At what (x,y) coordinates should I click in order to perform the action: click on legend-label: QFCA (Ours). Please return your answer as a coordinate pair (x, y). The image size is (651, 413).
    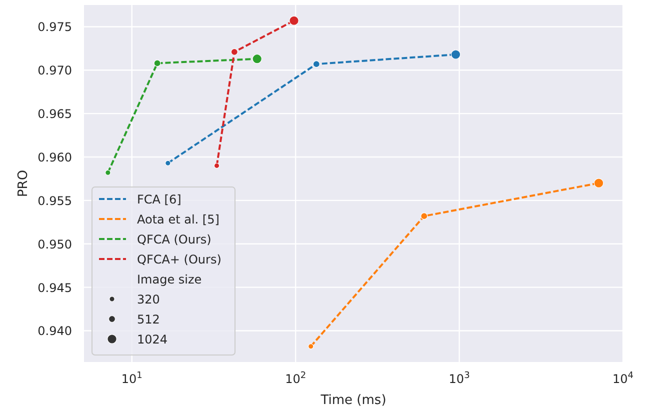
    Looking at the image, I should click on (174, 239).